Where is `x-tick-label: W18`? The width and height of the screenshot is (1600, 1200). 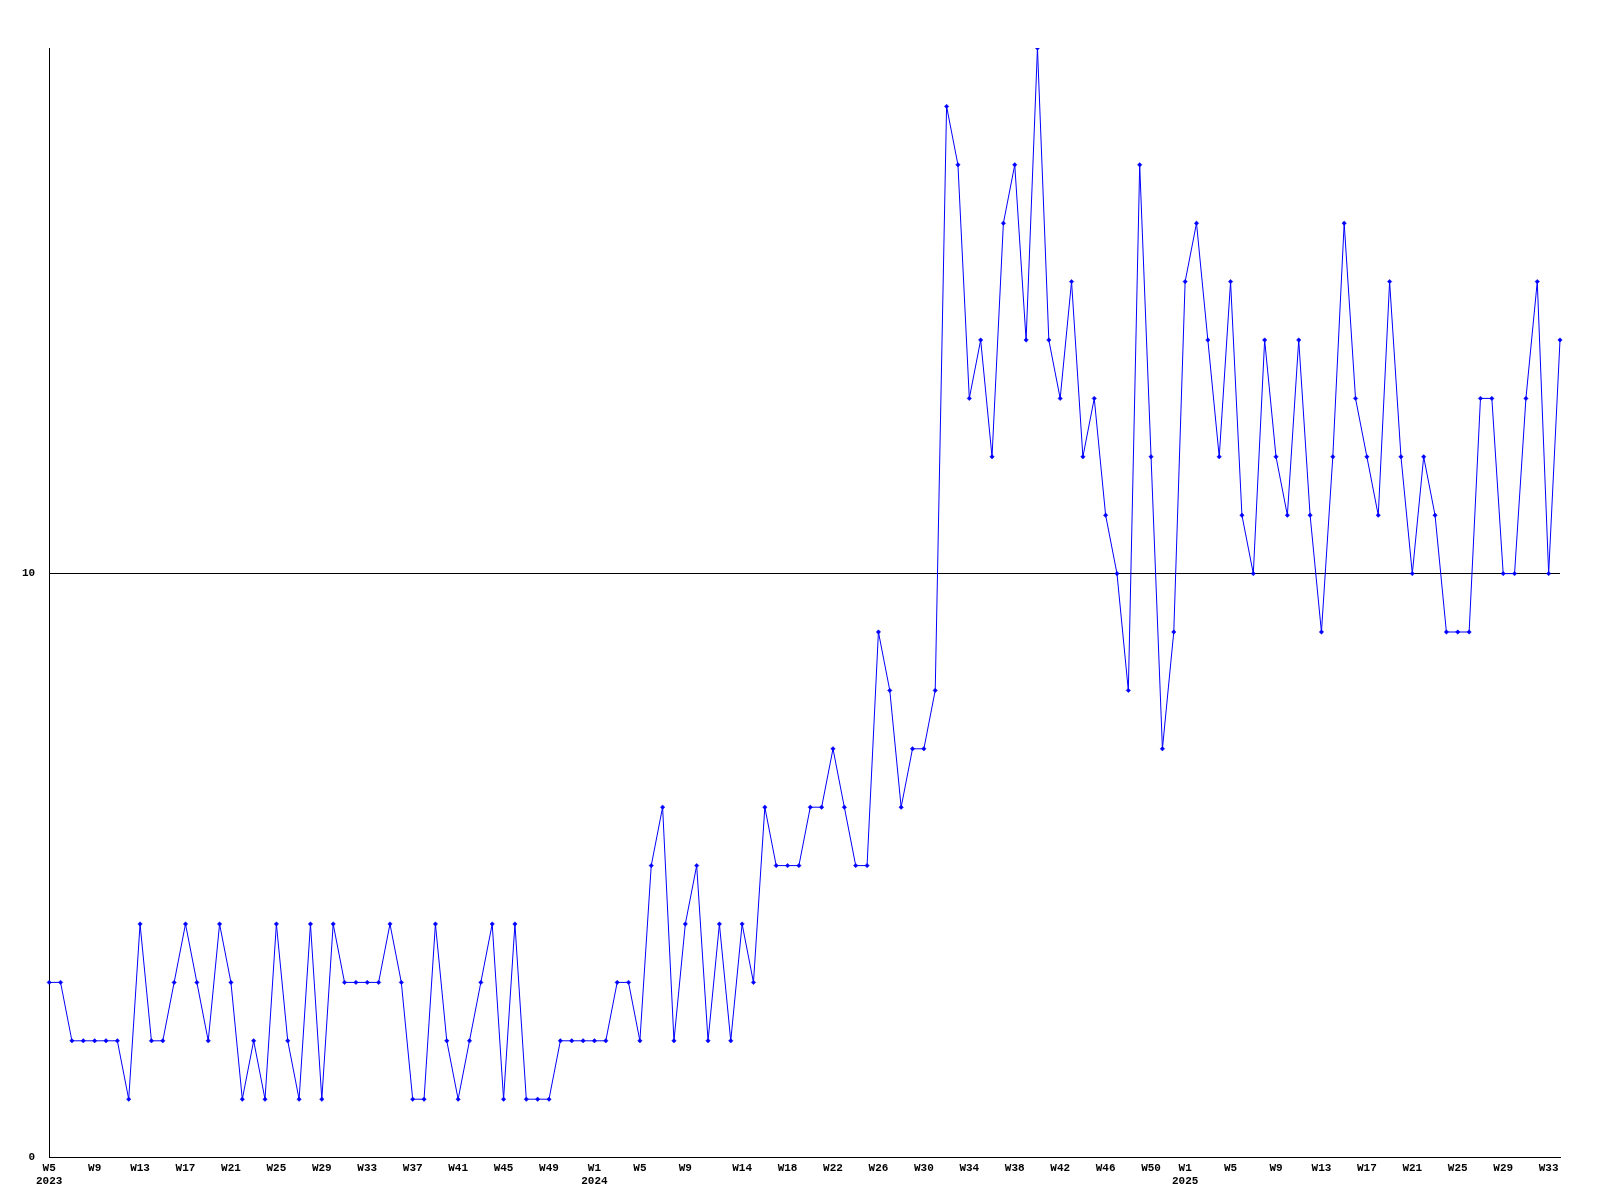
x-tick-label: W18 is located at coordinates (787, 1167).